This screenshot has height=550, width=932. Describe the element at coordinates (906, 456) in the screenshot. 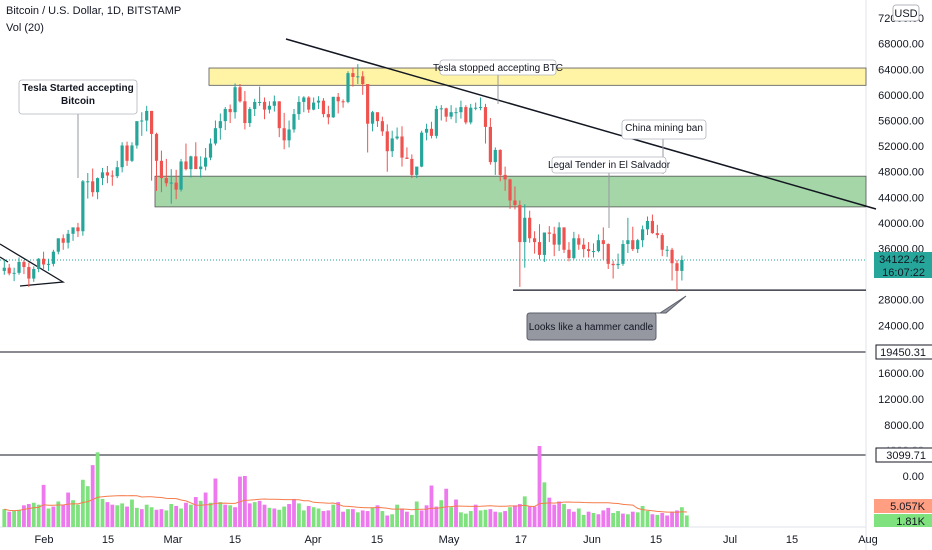

I see `vol-level-badge-text: 3099.71` at that location.